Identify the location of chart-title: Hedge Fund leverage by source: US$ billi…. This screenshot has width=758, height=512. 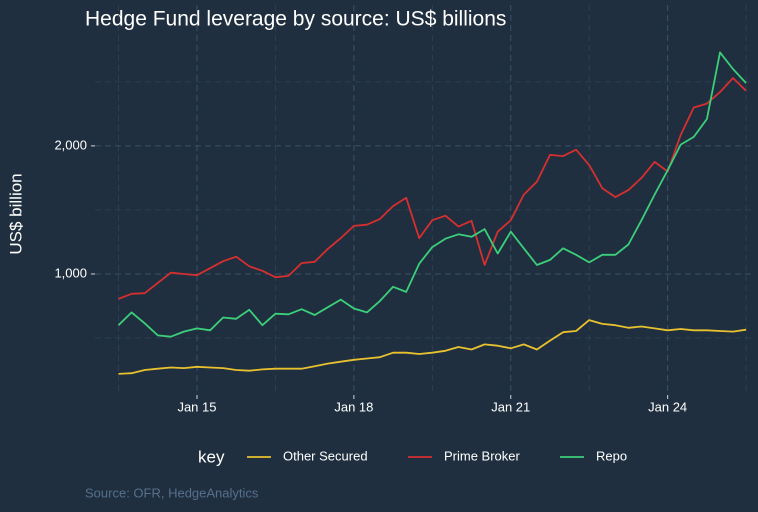
(295, 19).